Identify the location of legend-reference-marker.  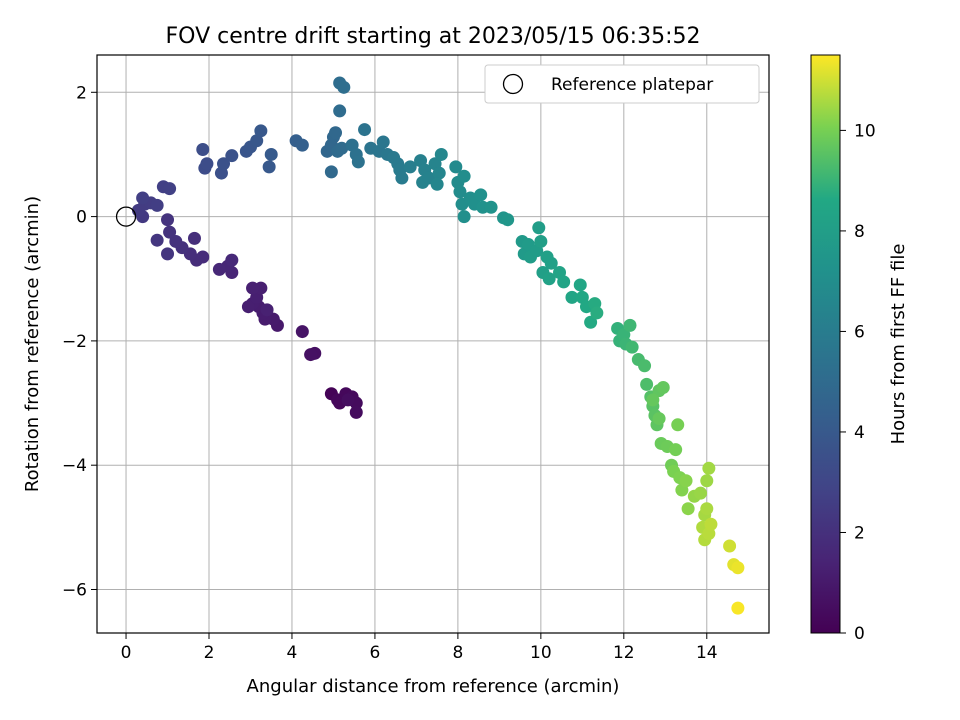
(513, 84).